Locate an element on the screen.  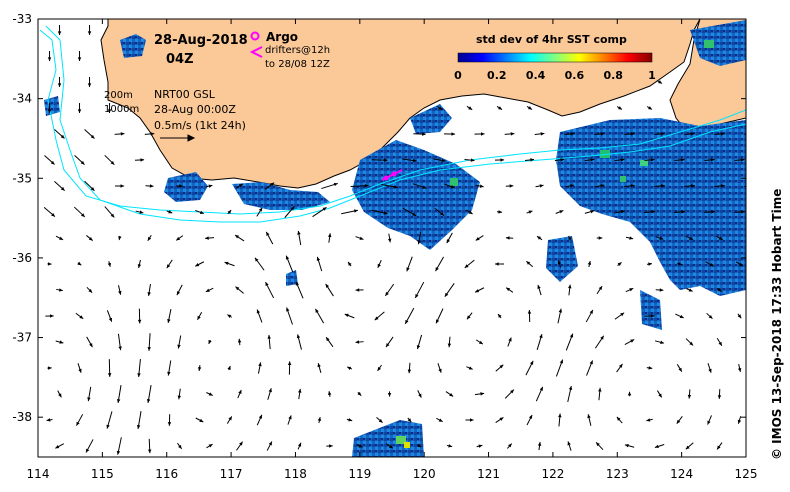
contour-1000m-label: 1000m is located at coordinates (121, 109).